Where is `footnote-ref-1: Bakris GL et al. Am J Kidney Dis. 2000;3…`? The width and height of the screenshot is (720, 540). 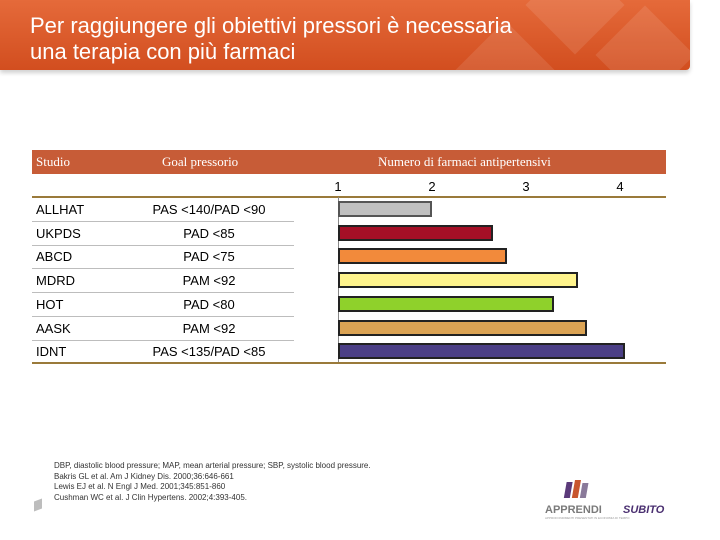 footnote-ref-1: Bakris GL et al. Am J Kidney Dis. 2000;3… is located at coordinates (144, 476).